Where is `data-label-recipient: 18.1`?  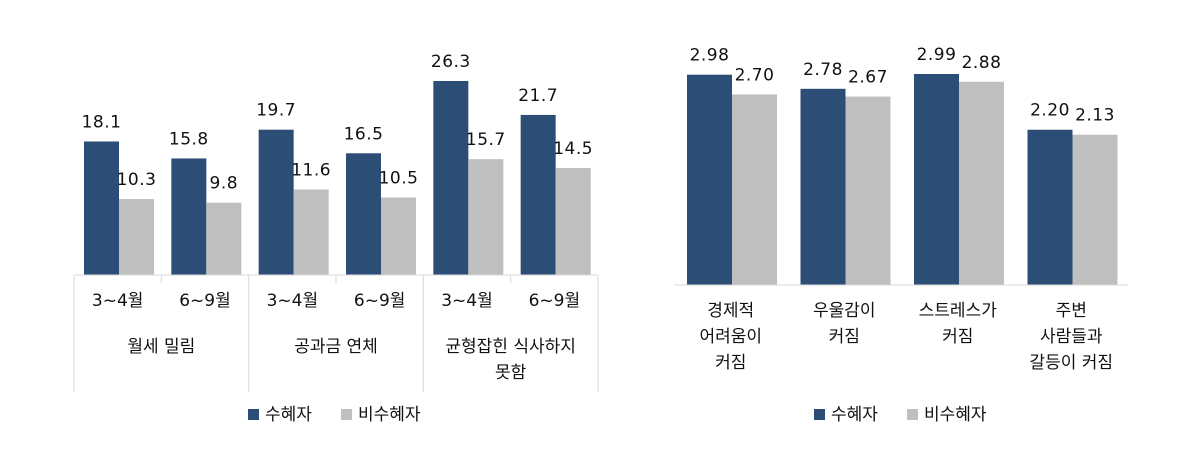 data-label-recipient: 18.1 is located at coordinates (102, 122).